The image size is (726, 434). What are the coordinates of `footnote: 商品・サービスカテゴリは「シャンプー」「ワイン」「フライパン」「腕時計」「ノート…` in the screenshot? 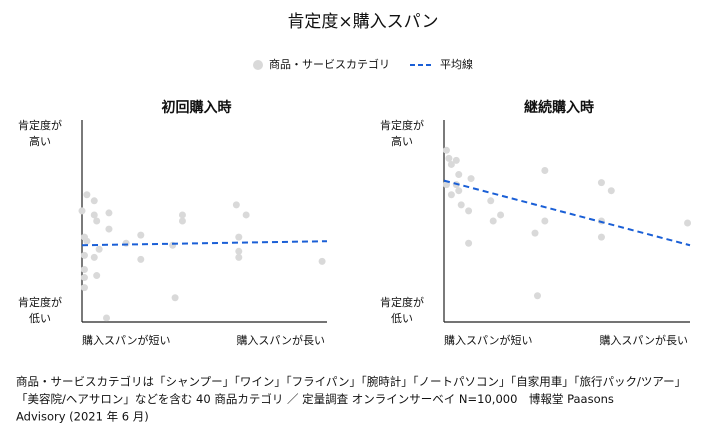 It's located at (351, 382).